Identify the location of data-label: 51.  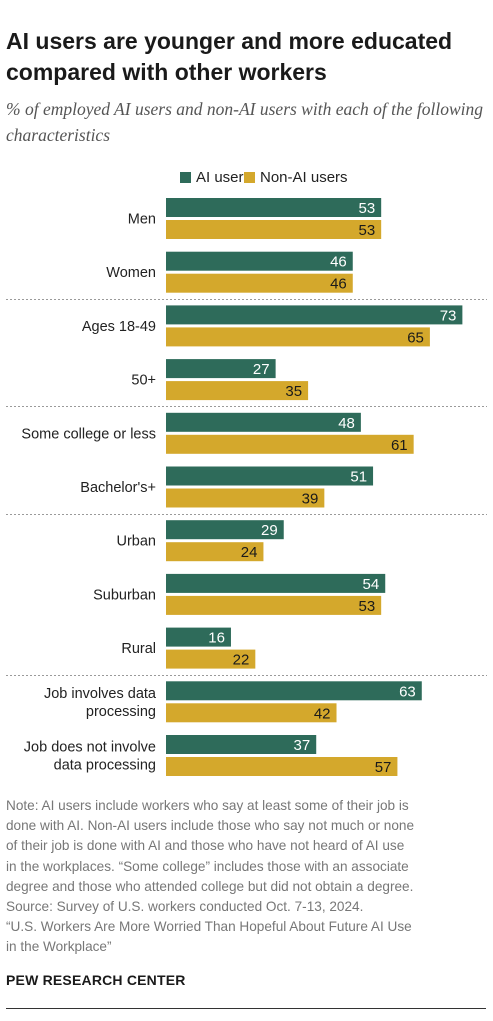
(358, 477).